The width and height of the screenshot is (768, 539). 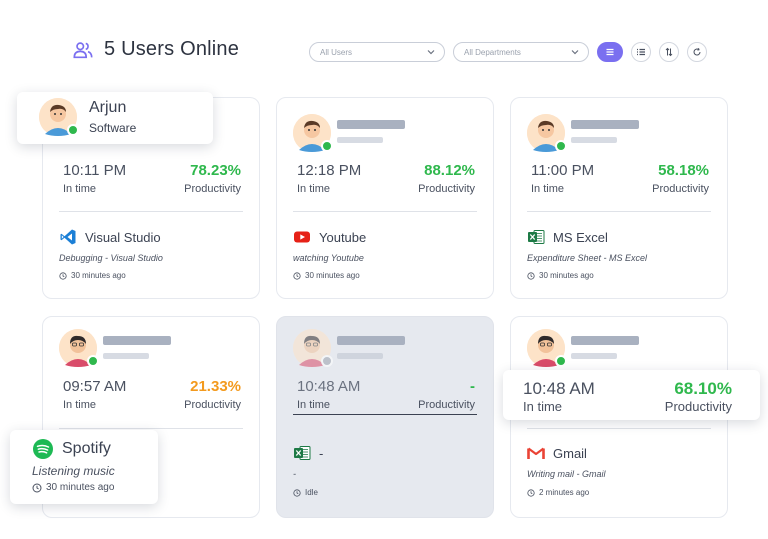 I want to click on toolbar: All Users All Departments, so click(x=508, y=52).